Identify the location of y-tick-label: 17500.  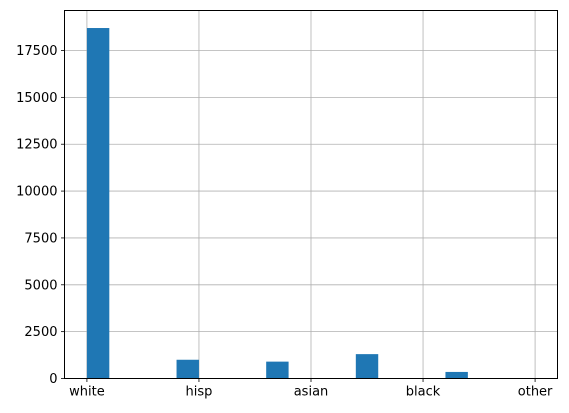
(36, 51).